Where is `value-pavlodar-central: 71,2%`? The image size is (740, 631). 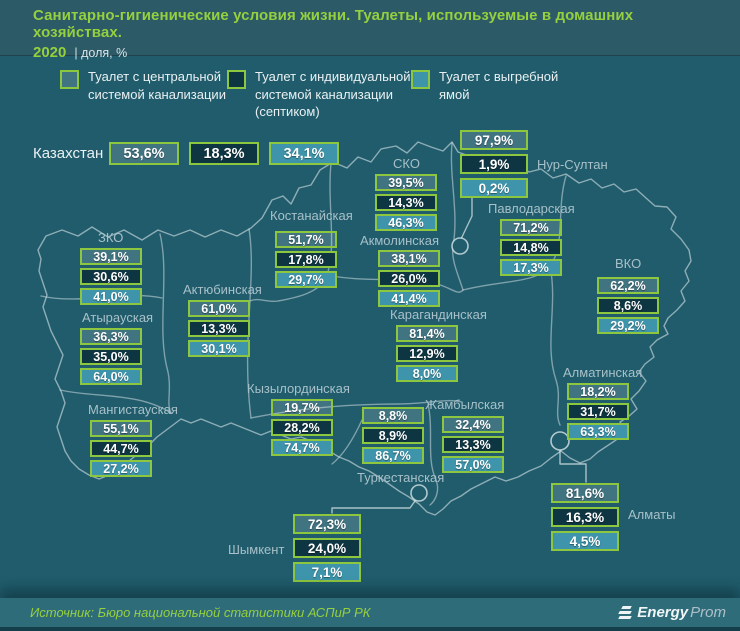 value-pavlodar-central: 71,2% is located at coordinates (531, 227).